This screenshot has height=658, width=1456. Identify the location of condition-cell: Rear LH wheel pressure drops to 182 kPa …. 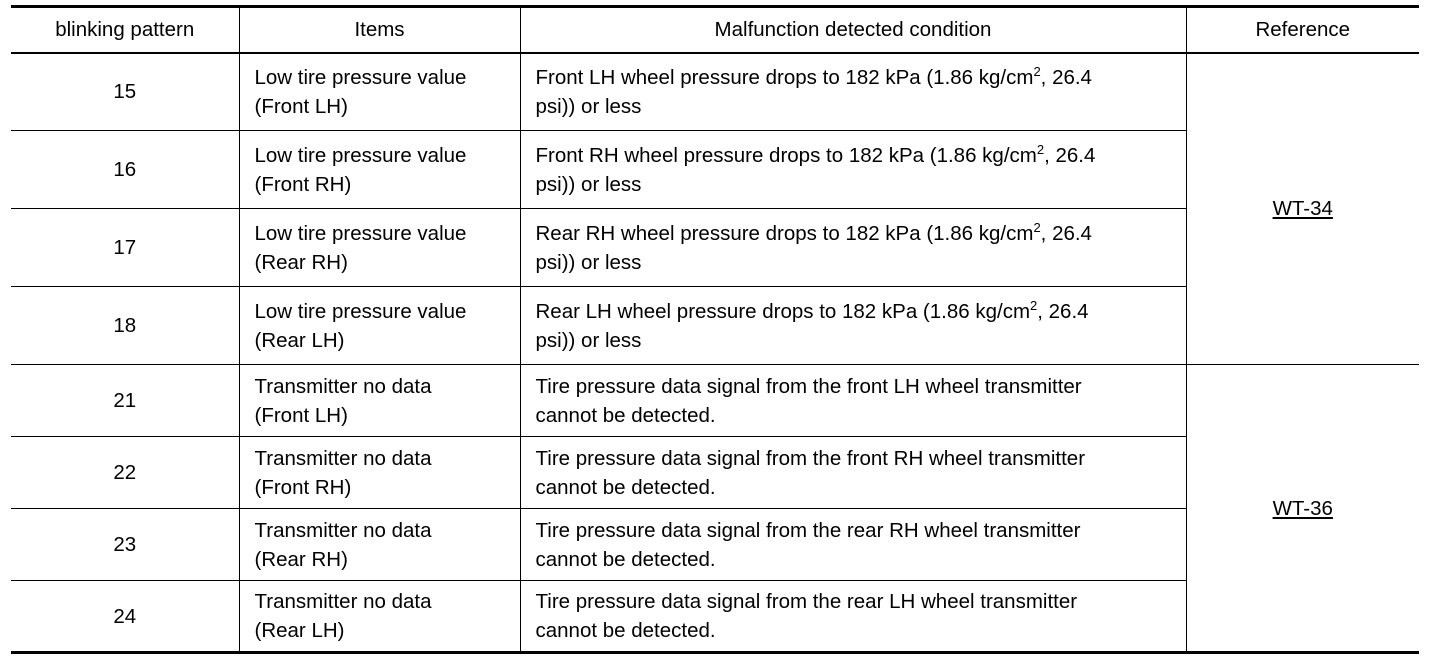
(852, 325).